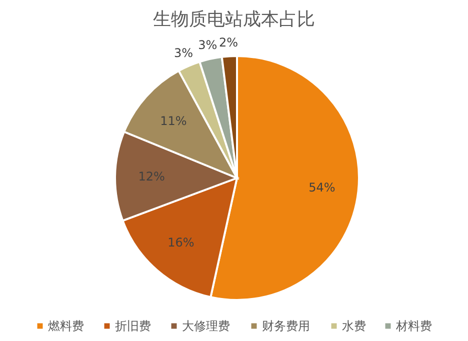 The width and height of the screenshot is (468, 341). Describe the element at coordinates (206, 326) in the screenshot. I see `legend-label: 大修理费` at that location.